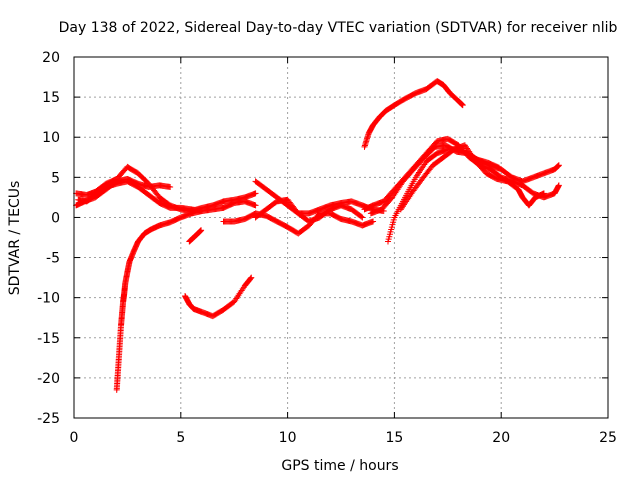  What do you see at coordinates (288, 438) in the screenshot?
I see `x-tick-label: 10` at bounding box center [288, 438].